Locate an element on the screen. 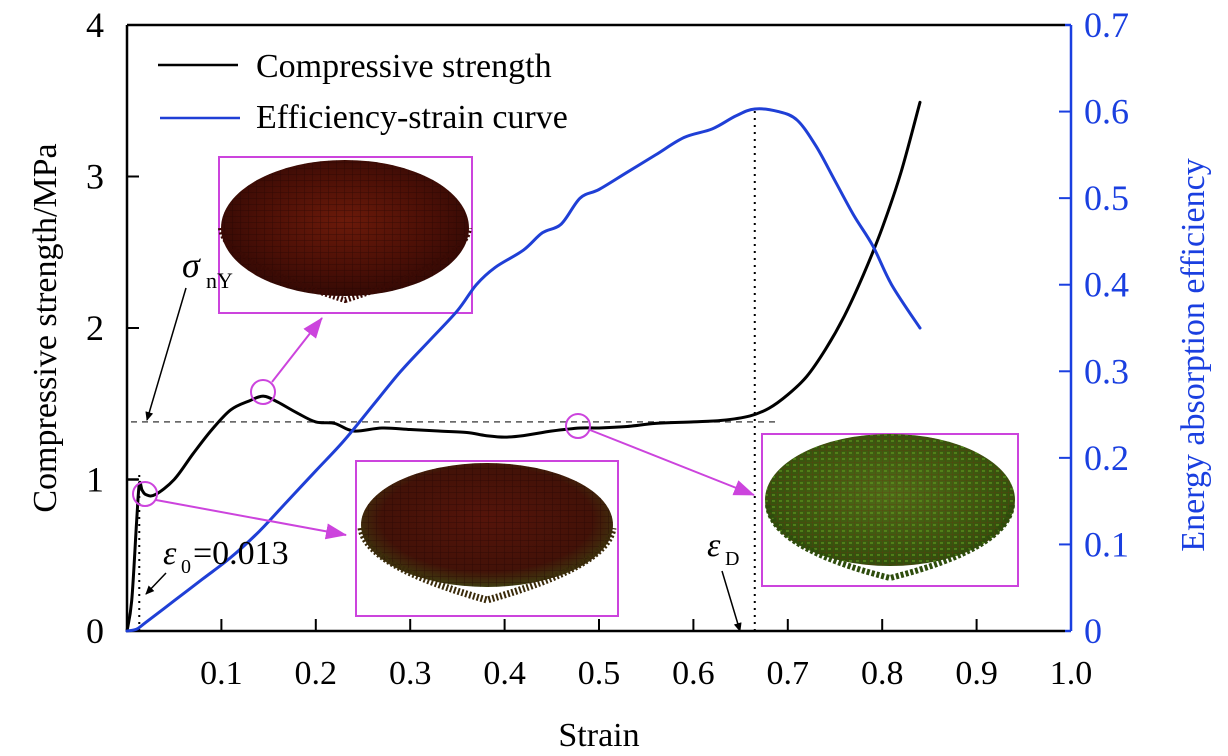 The width and height of the screenshot is (1228, 756). y-right-tick-label: 0.2 is located at coordinates (1106, 458).